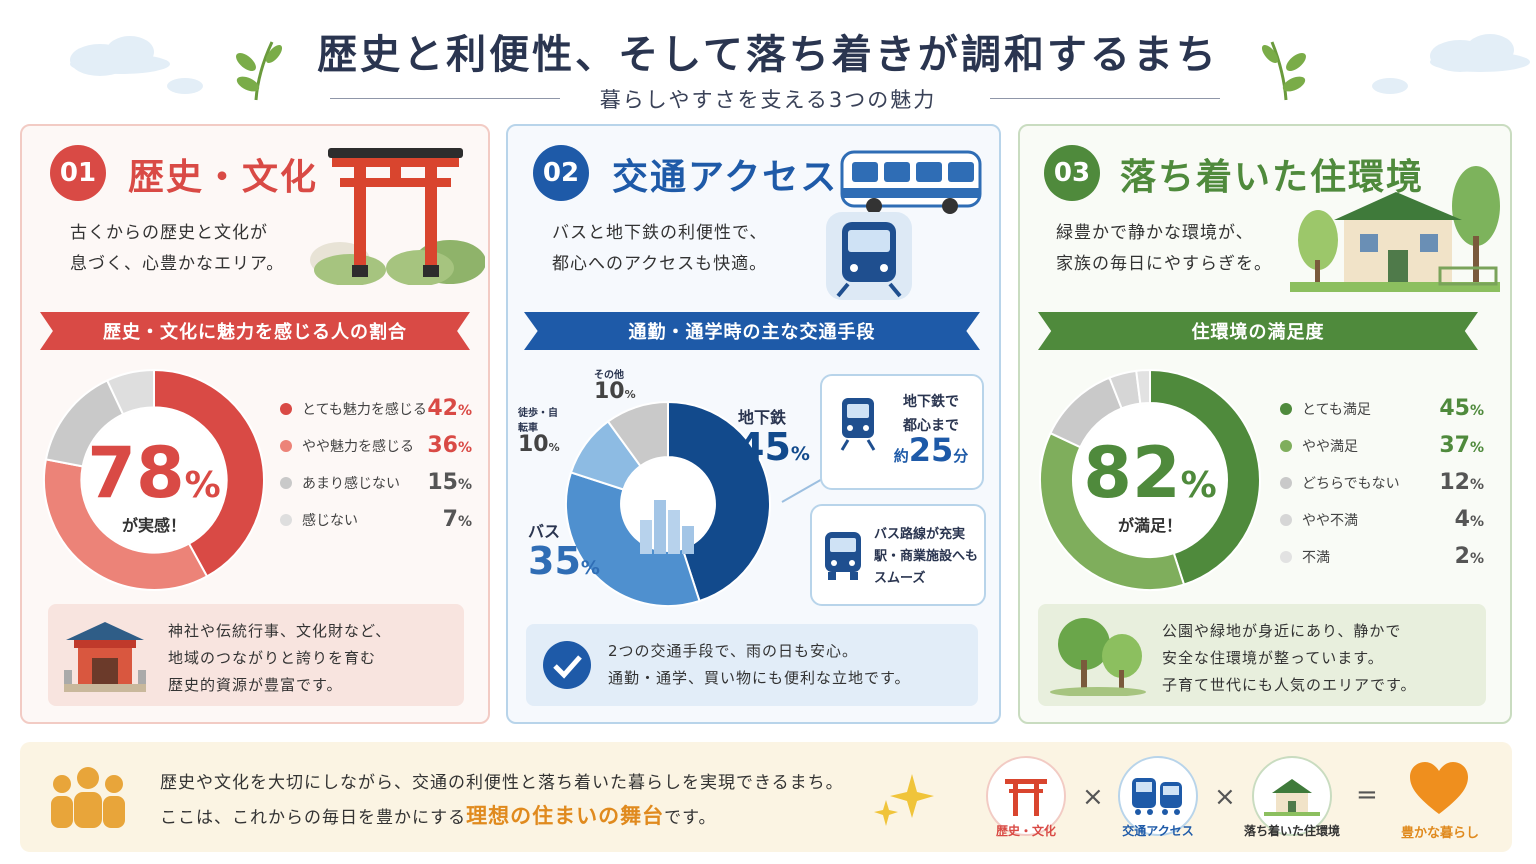 Image resolution: width=1536 pixels, height=864 pixels. I want to click on badge-transport, so click(1158, 796).